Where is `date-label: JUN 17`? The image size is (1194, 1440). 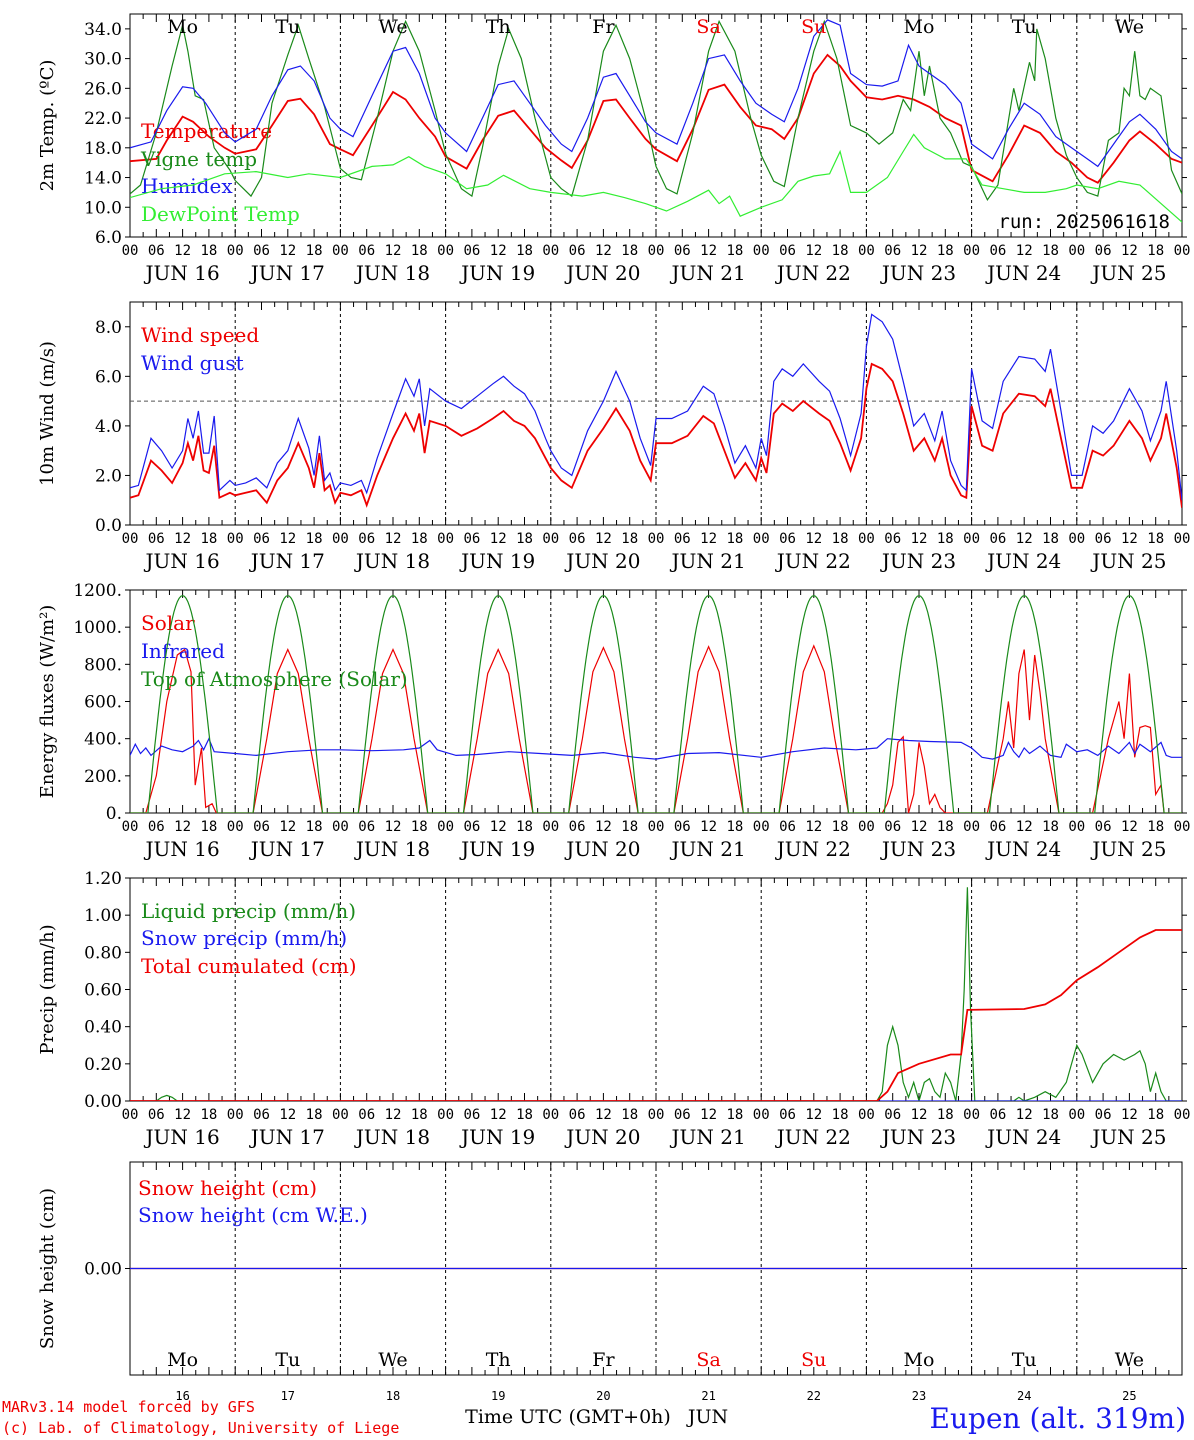
date-label: JUN 17 is located at coordinates (287, 1137).